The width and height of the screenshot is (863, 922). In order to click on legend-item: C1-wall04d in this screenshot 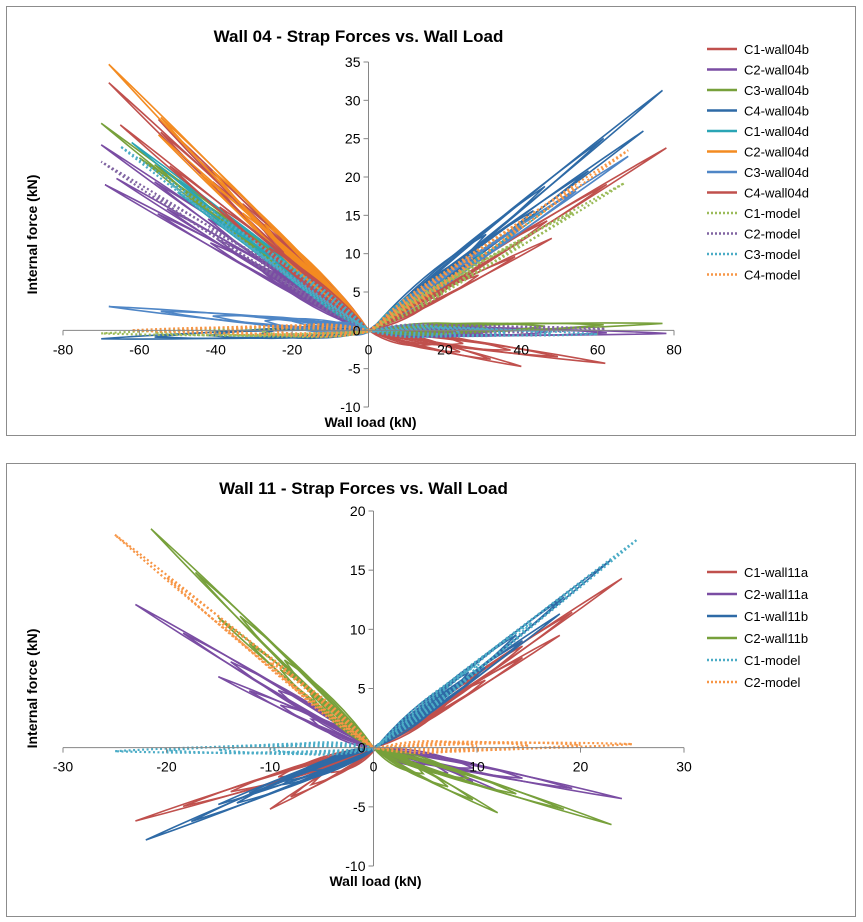, I will do `click(758, 131)`.